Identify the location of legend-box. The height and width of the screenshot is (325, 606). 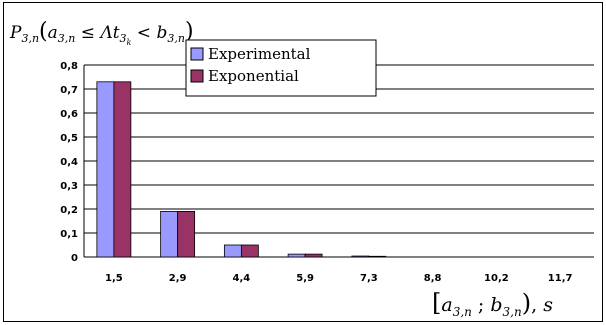
(281, 68).